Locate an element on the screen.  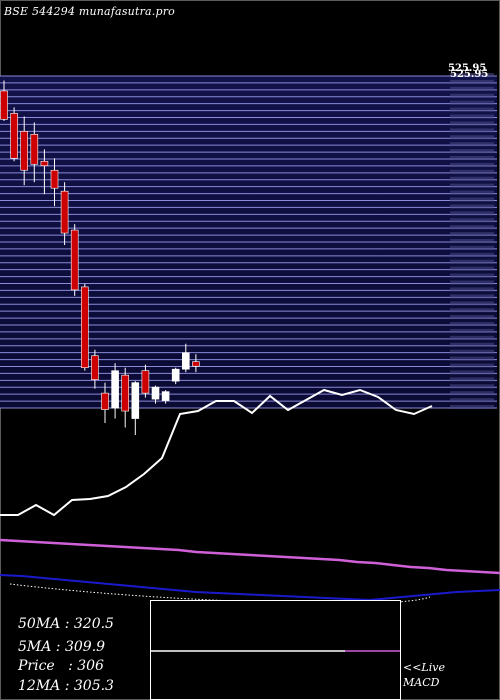
chart-title: BSE 544294 munafasutra.pro is located at coordinates (90, 11).